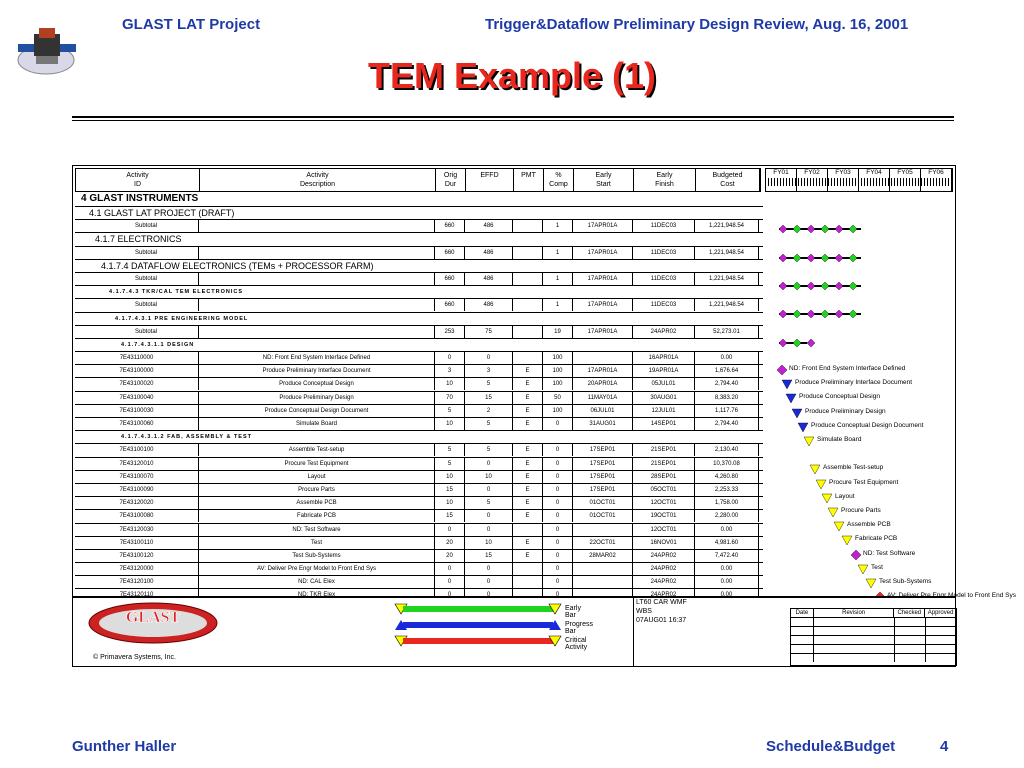 Image resolution: width=1024 pixels, height=768 pixels. Describe the element at coordinates (664, 529) in the screenshot. I see `cell-finish: 12OCT01` at that location.